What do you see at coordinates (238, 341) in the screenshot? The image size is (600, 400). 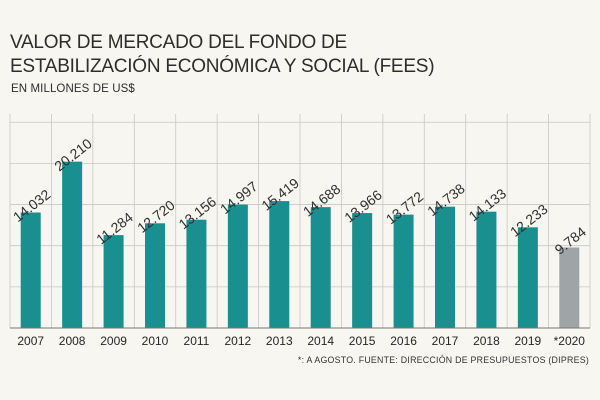 I see `x-tick-label: 2012` at bounding box center [238, 341].